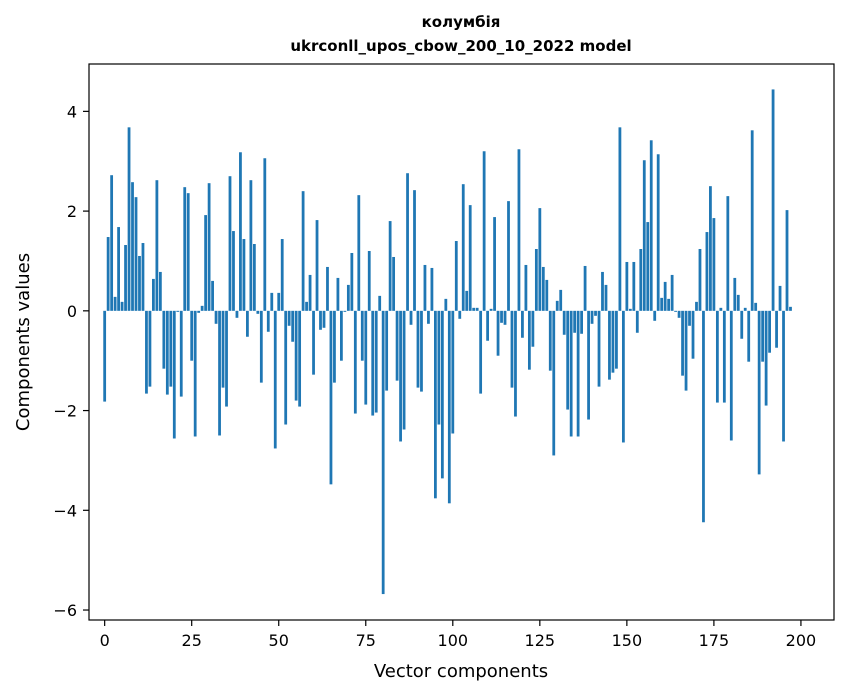 This screenshot has width=847, height=696. I want to click on chart-subtitle: ukrconll_upos_cbow_200_10_2022 model, so click(460, 46).